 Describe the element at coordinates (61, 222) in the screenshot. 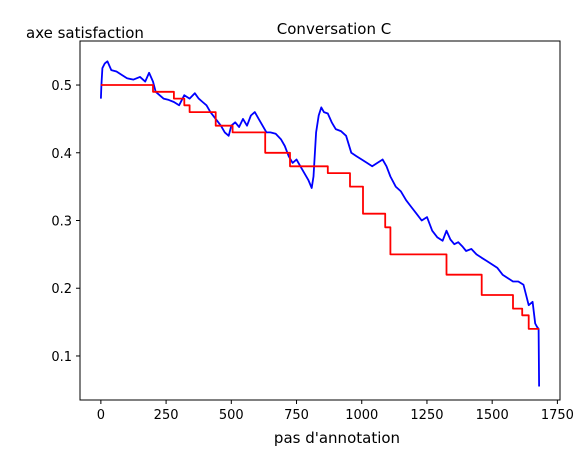

I see `y-tick-label: 0.3` at that location.